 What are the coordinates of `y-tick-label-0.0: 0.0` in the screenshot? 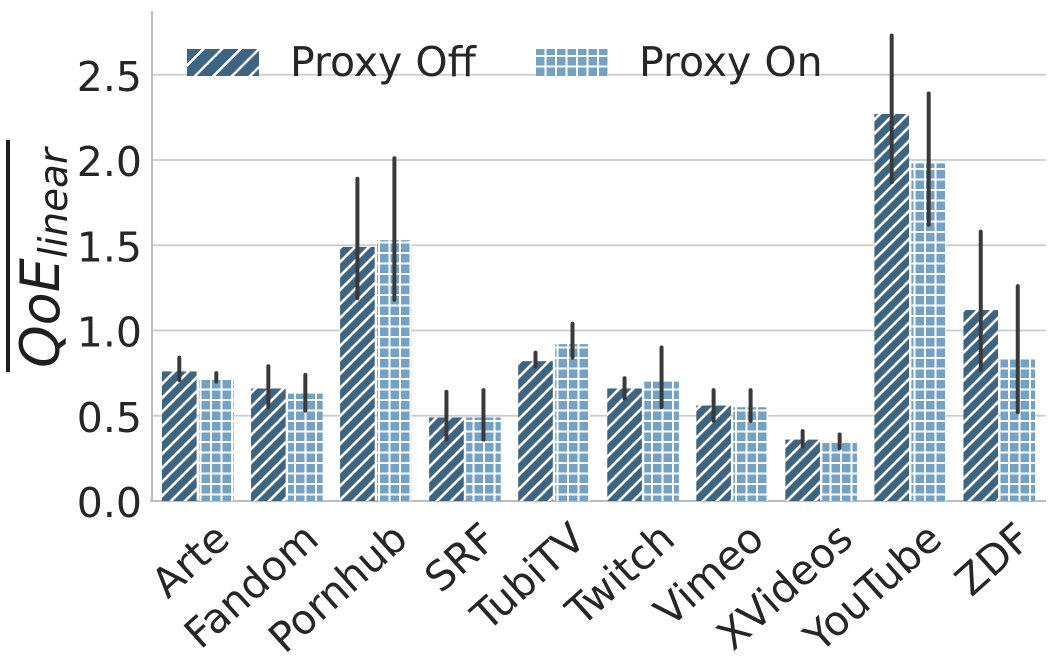 It's located at (109, 503).